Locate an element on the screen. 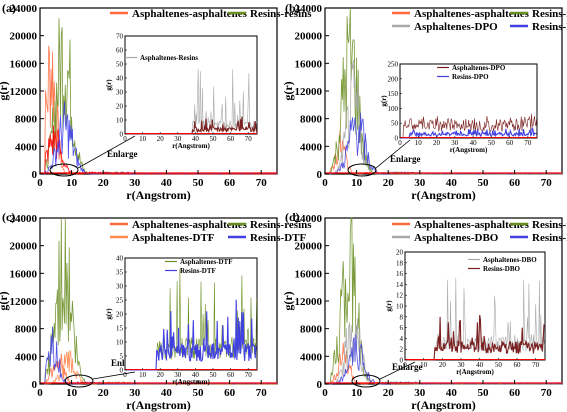 The image size is (567, 412). legend-label: Resins-DTF is located at coordinates (278, 238).